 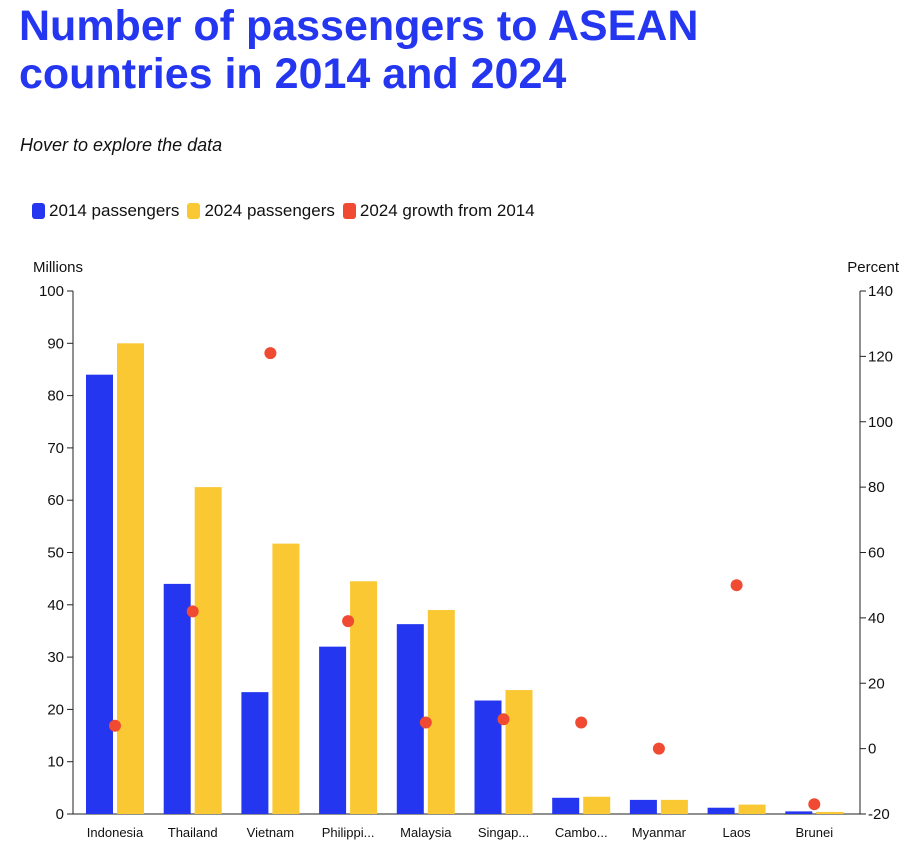 What do you see at coordinates (51, 291) in the screenshot?
I see `left-tick-label: 100` at bounding box center [51, 291].